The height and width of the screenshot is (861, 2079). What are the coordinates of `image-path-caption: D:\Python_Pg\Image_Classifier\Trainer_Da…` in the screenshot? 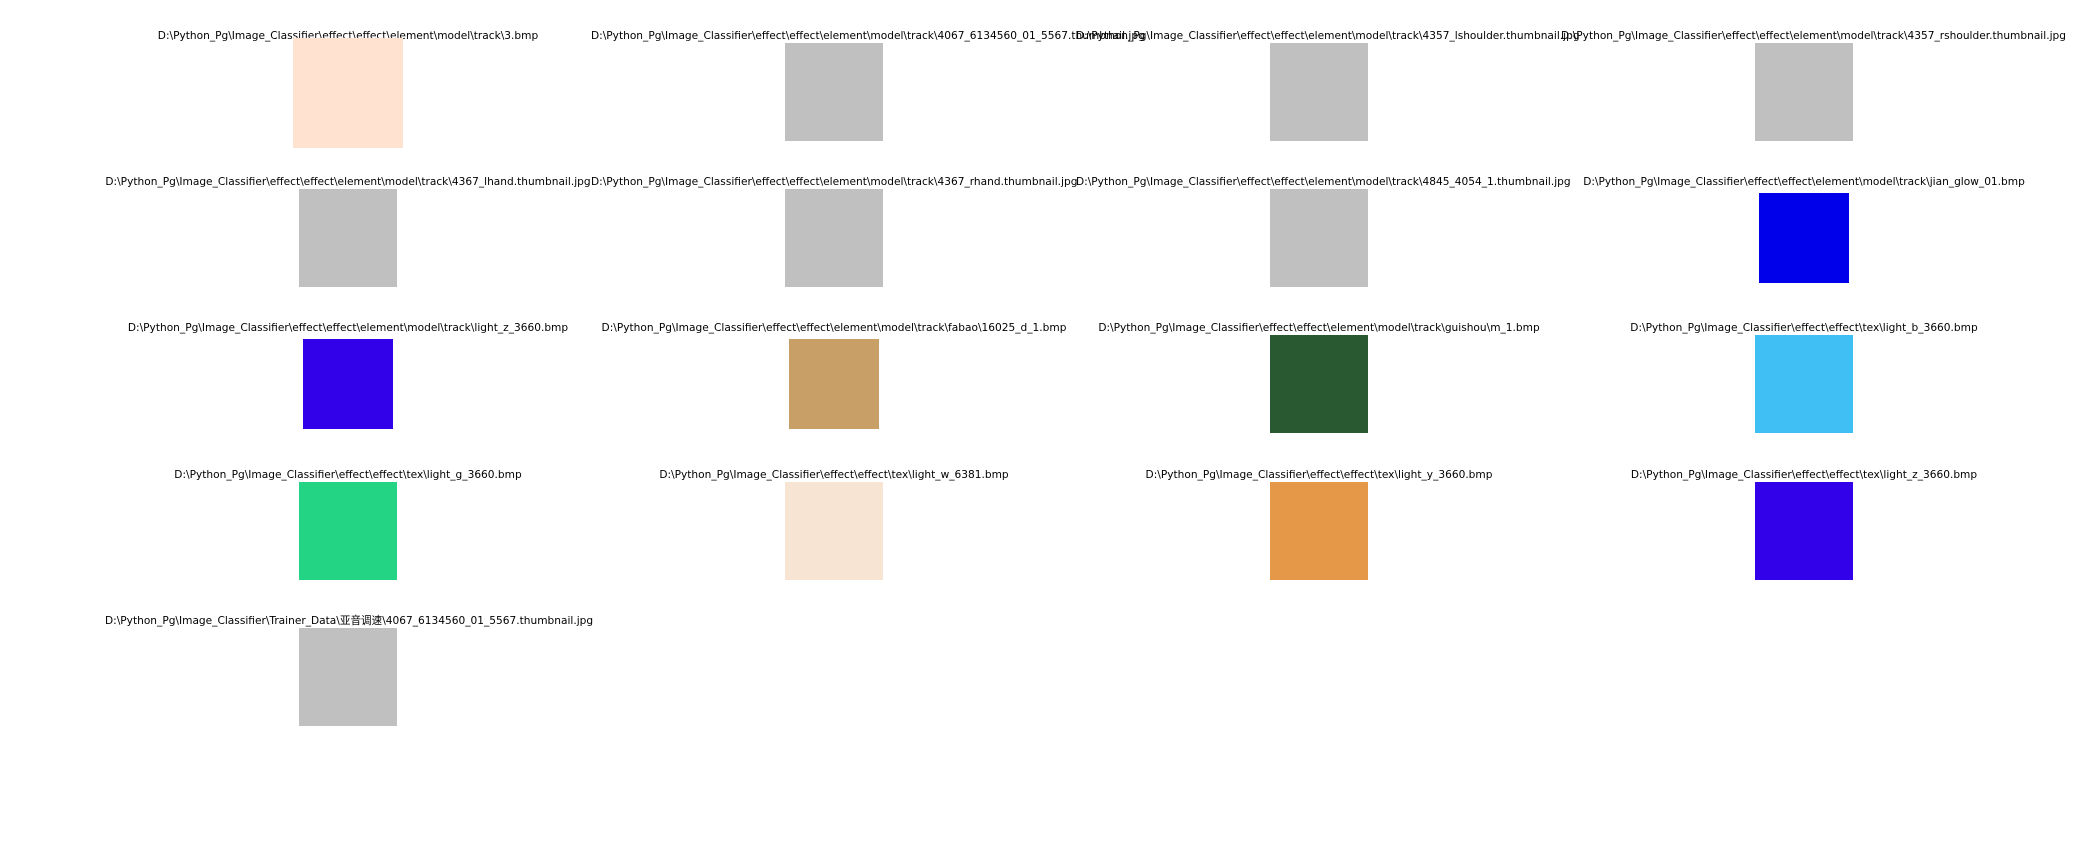 It's located at (349, 621).